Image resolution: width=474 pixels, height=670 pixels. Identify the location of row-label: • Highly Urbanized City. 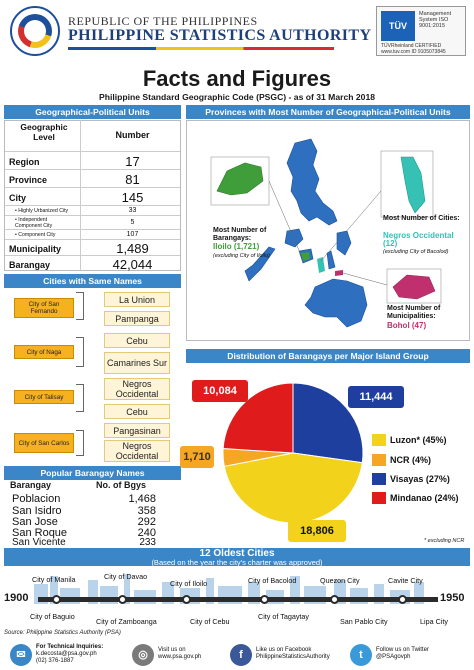
(42, 211).